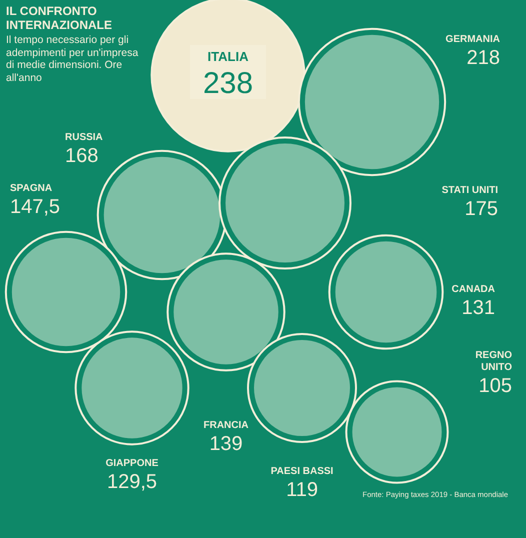  What do you see at coordinates (470, 190) in the screenshot?
I see `category-label: STATI UNITI` at bounding box center [470, 190].